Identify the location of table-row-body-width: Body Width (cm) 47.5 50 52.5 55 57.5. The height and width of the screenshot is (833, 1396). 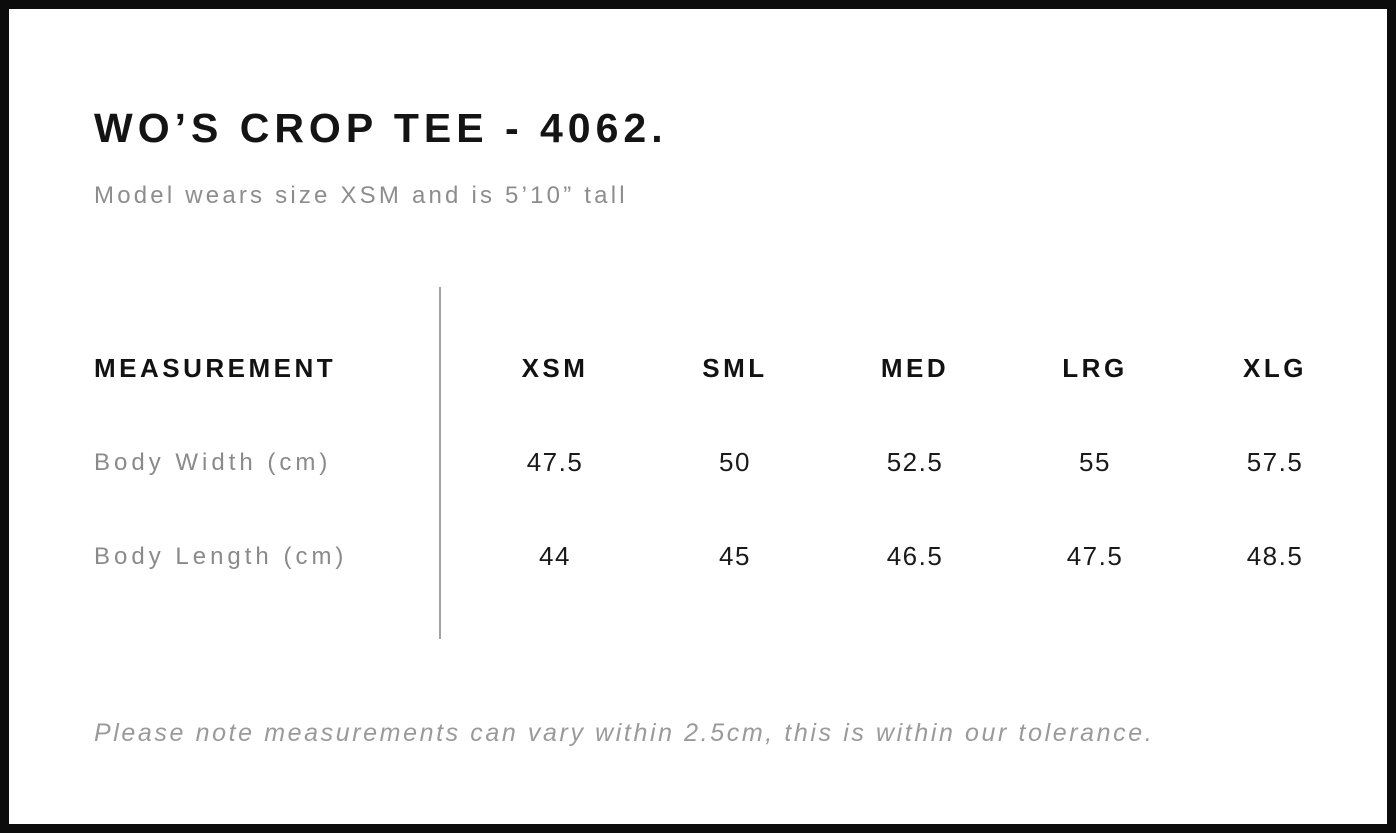
(729, 463).